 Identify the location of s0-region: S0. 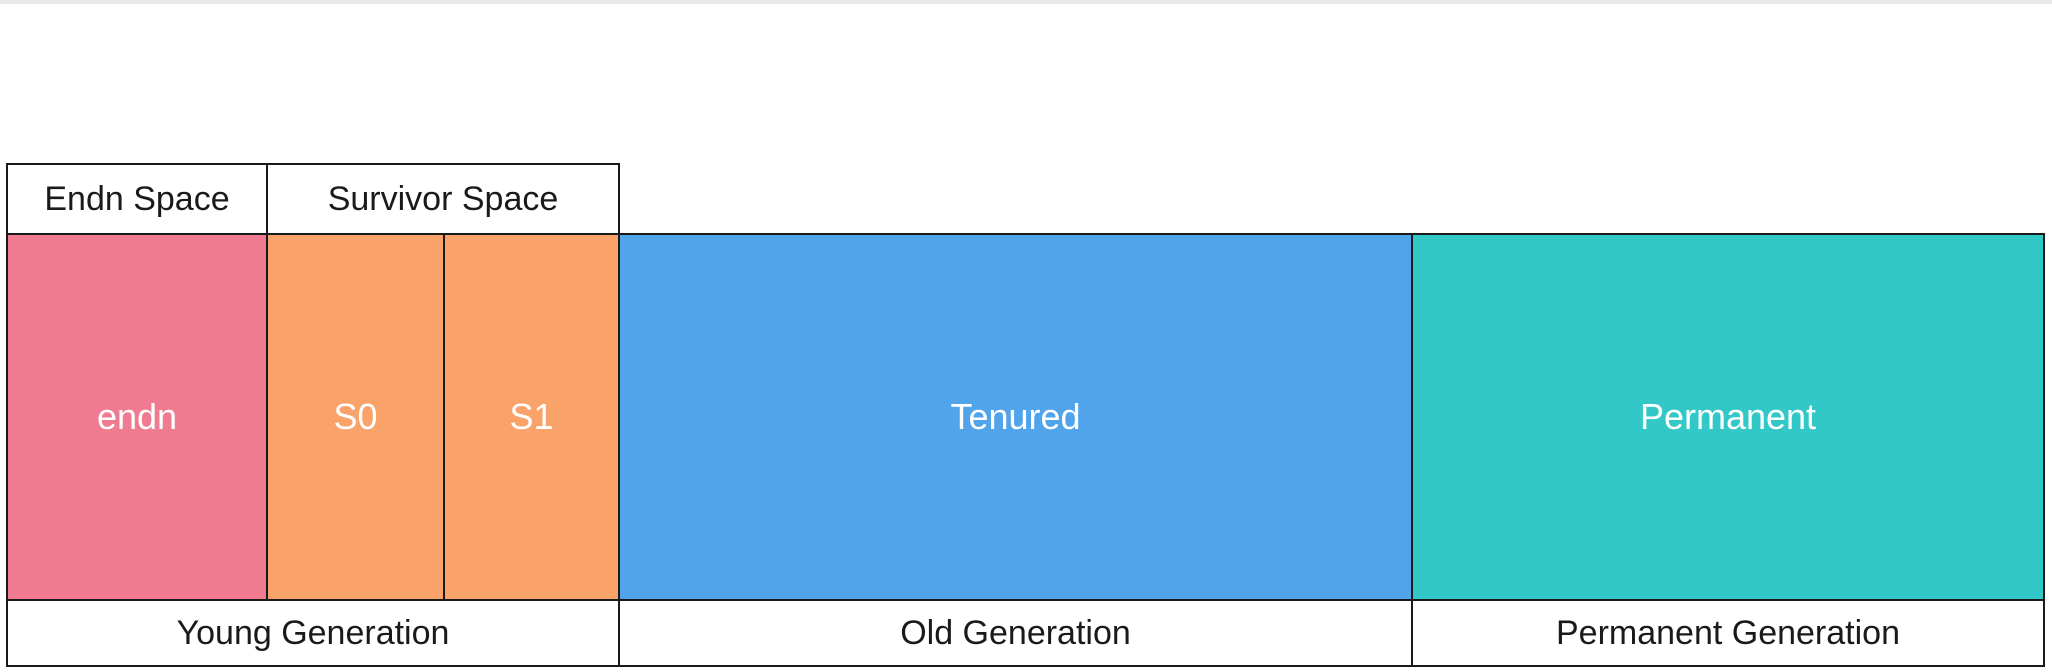
(355, 417).